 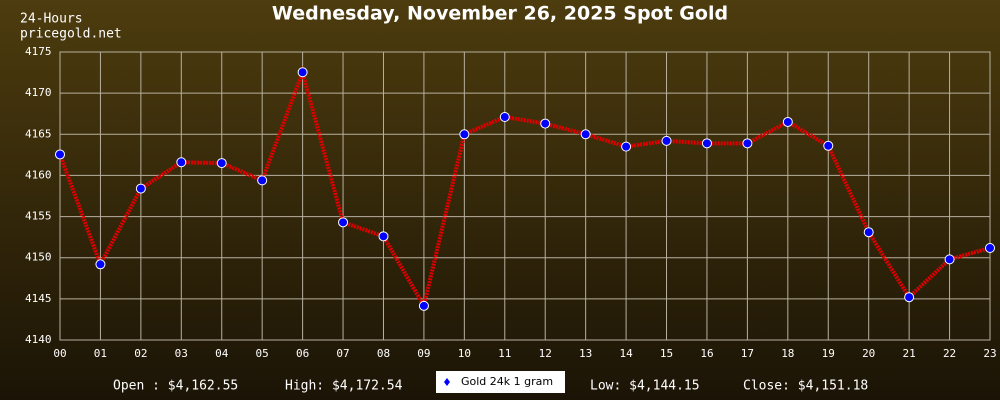 What do you see at coordinates (706, 353) in the screenshot?
I see `x-tick-label: 16` at bounding box center [706, 353].